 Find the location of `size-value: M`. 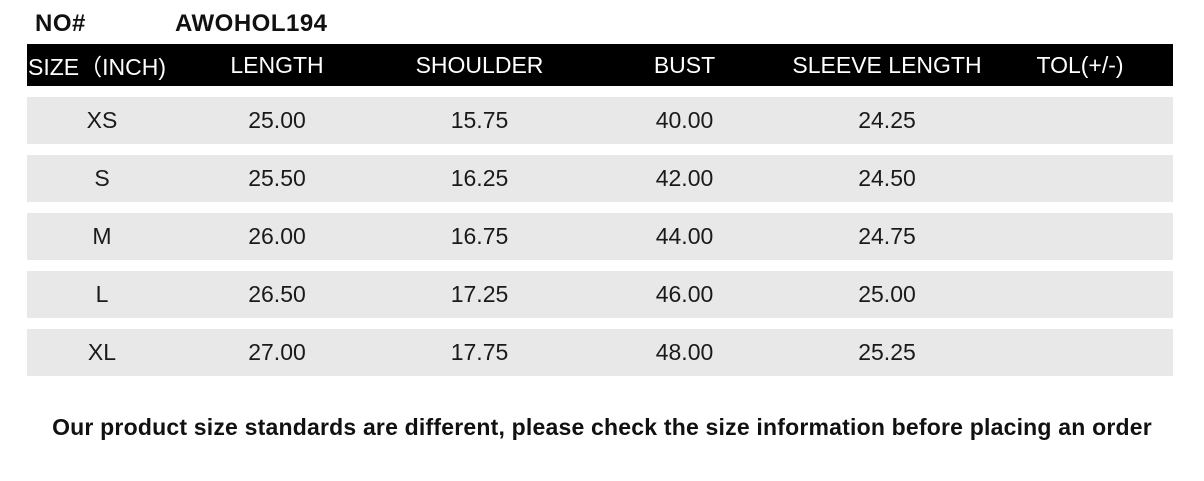

size-value: M is located at coordinates (102, 236).